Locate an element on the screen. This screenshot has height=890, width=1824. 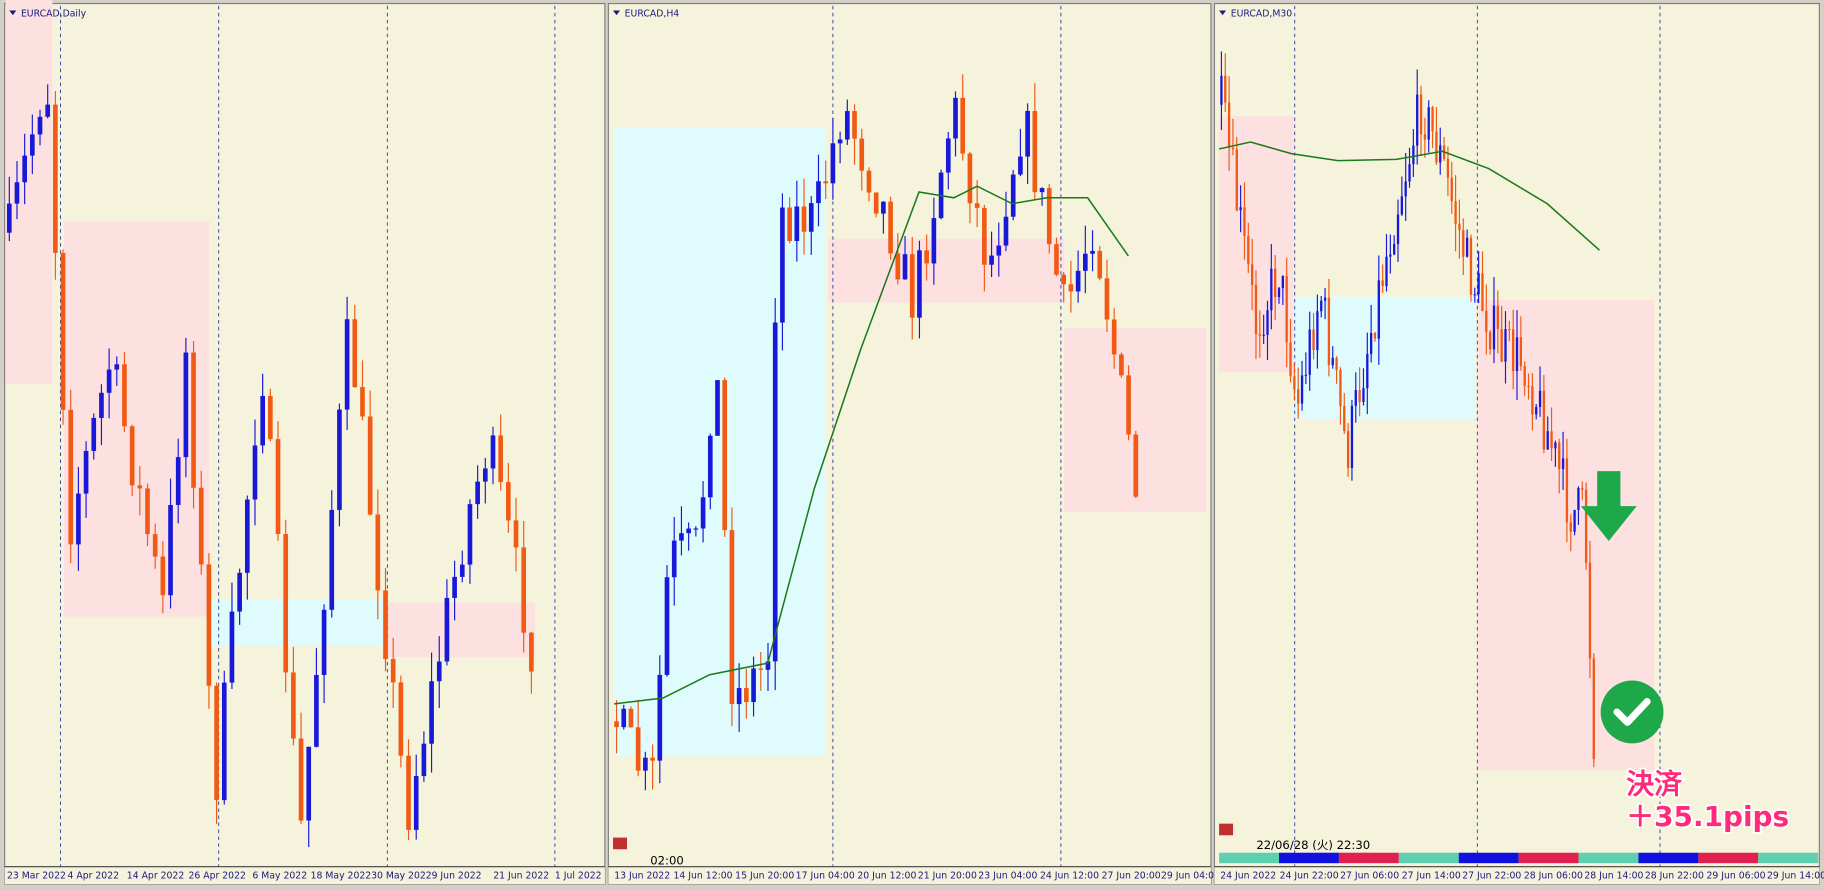
panel-title: EURCAD,H4 is located at coordinates (652, 13).